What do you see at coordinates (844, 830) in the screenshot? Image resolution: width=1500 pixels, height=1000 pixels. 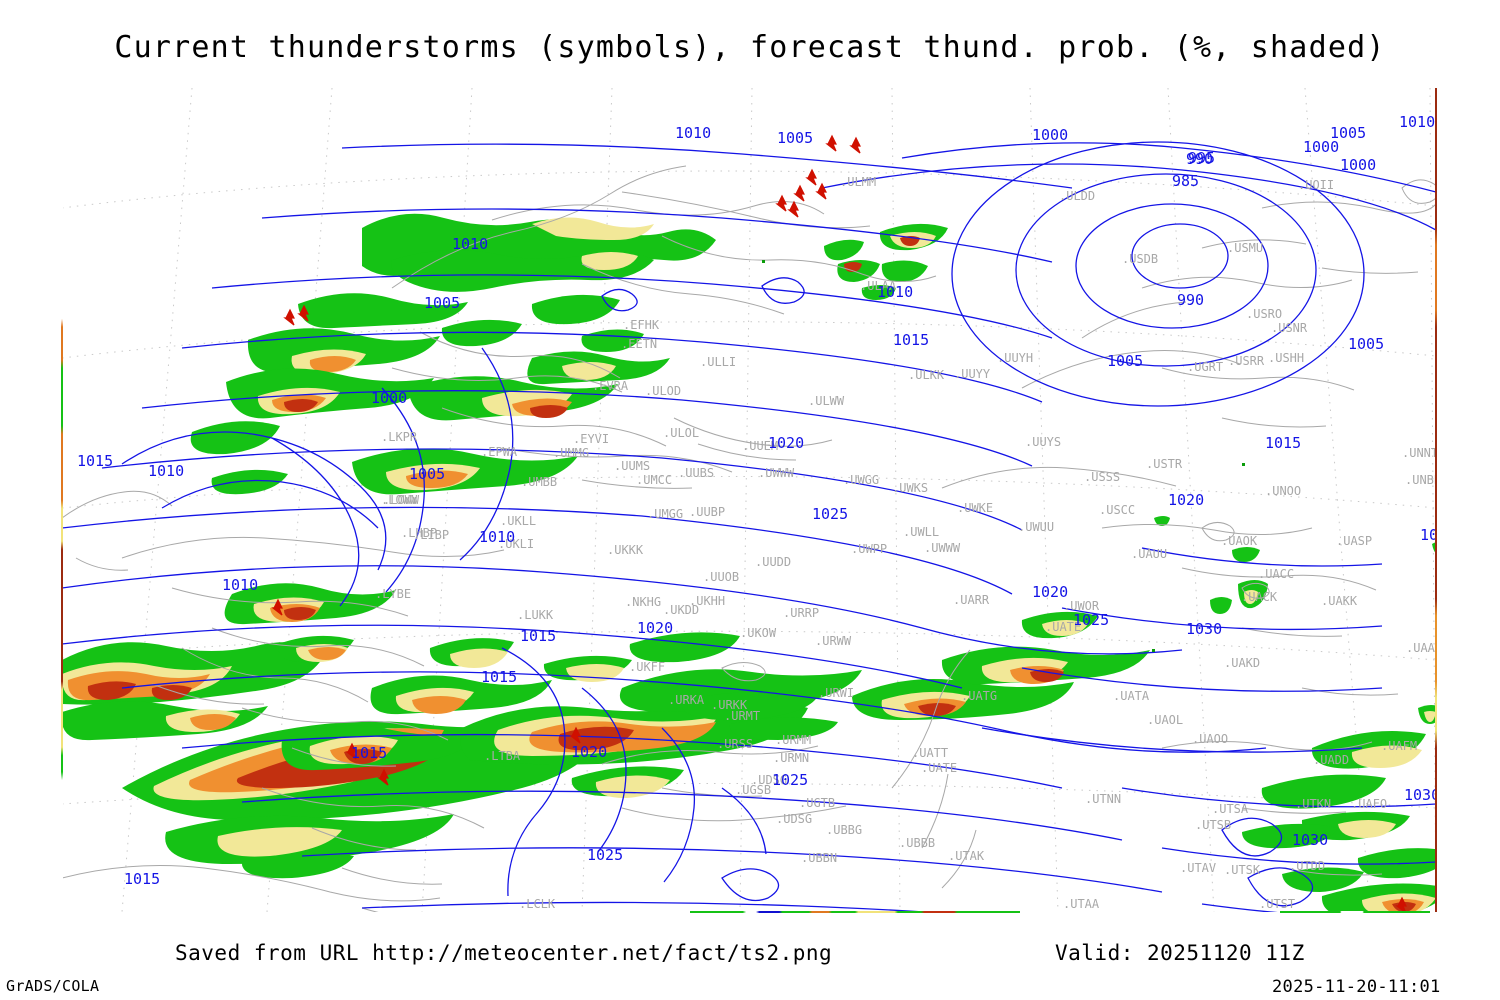 I see `station-label: .UBBG` at bounding box center [844, 830].